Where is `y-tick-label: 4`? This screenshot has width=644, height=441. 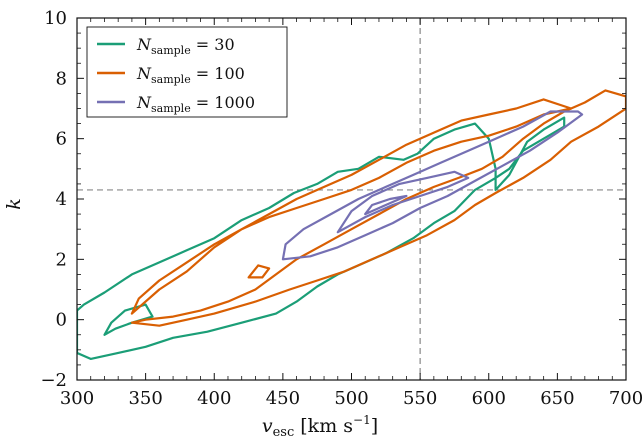
y-tick-label: 4 is located at coordinates (61, 199).